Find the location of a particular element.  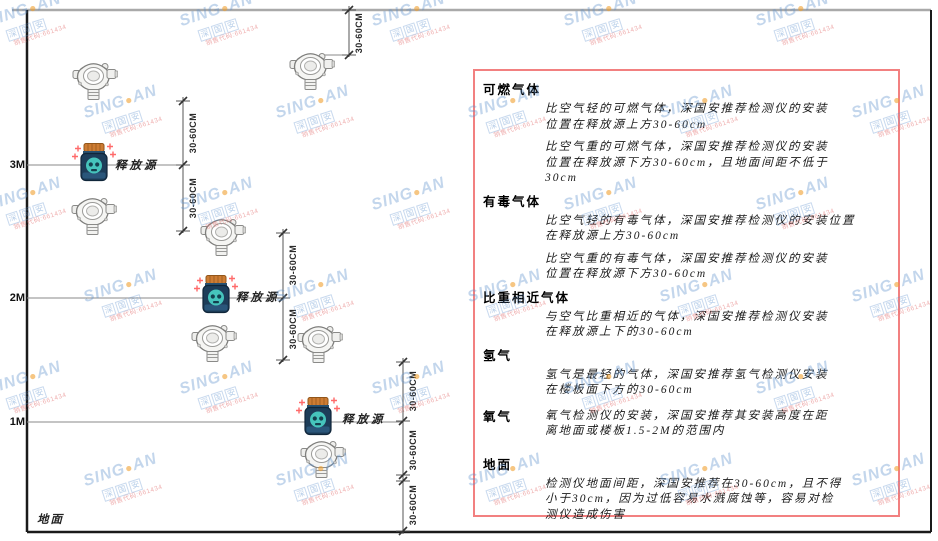

section-heading: 可燃气体 is located at coordinates (512, 90).